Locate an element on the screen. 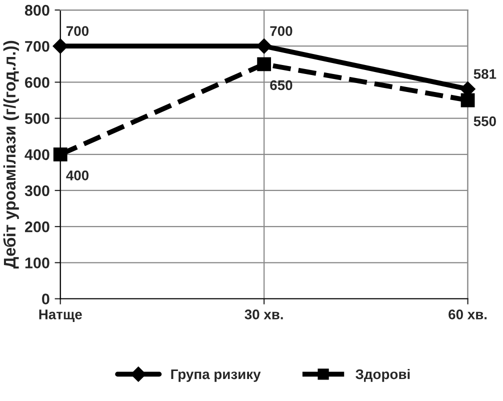 Image resolution: width=503 pixels, height=401 pixels. y-tick-label: 800 is located at coordinates (37, 10).